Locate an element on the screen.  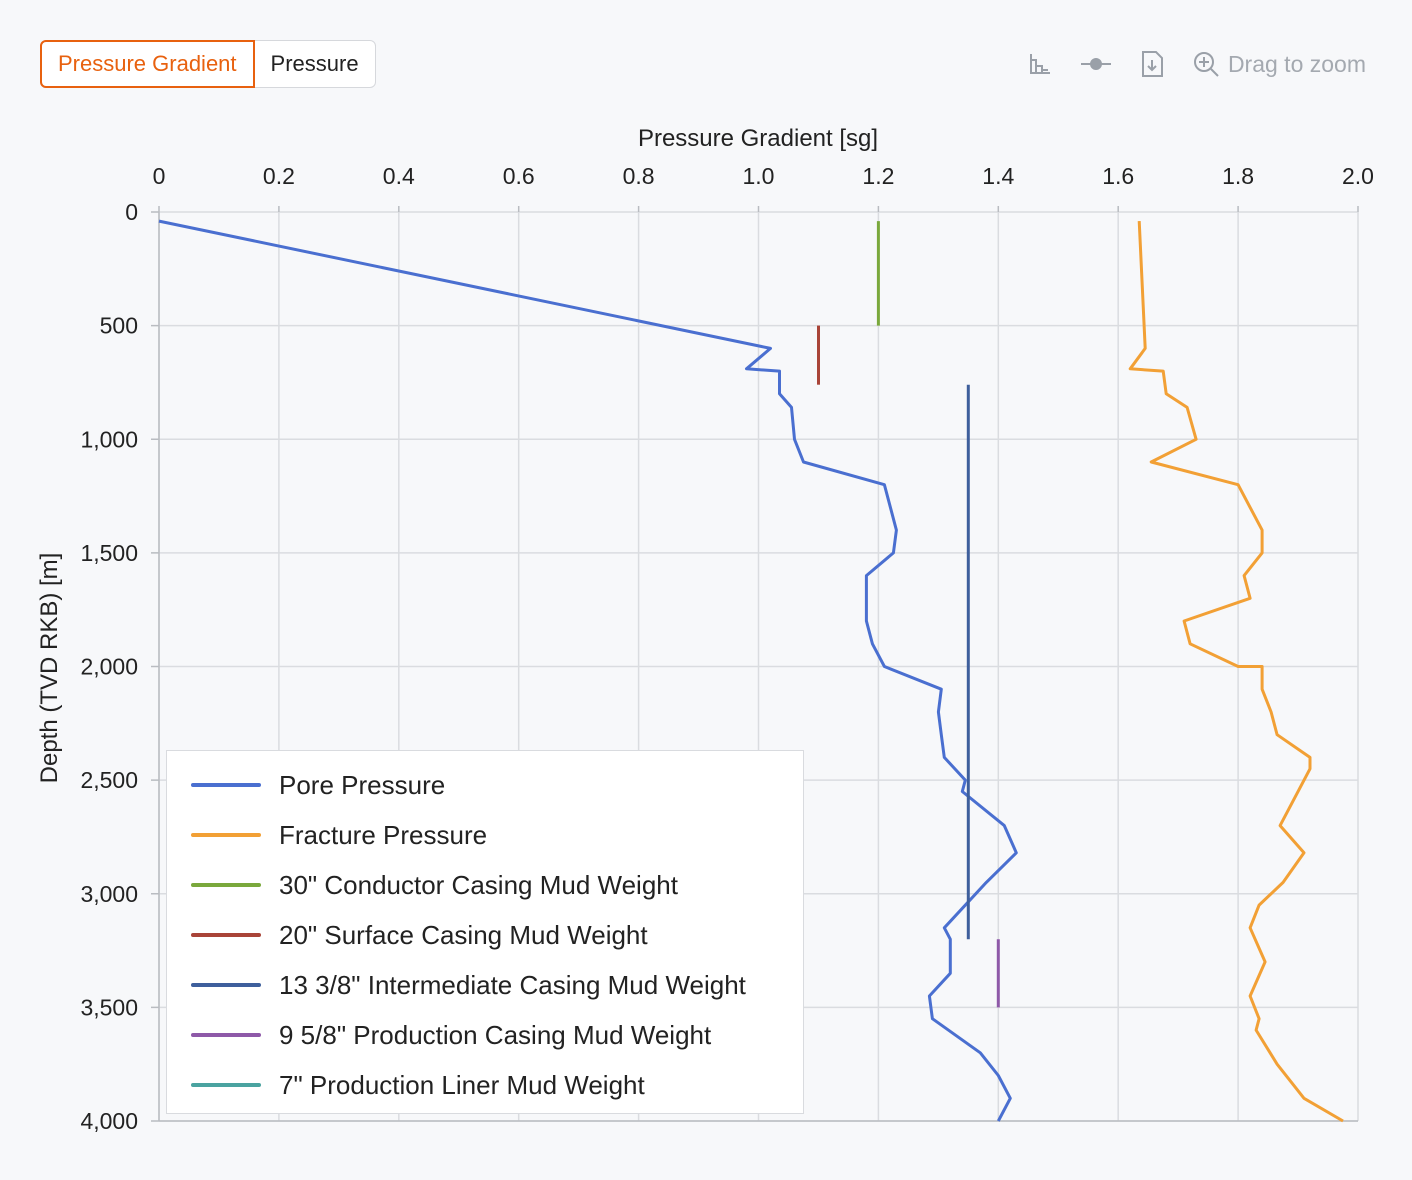
legend-item: Fracture Pressure is located at coordinates (497, 835).